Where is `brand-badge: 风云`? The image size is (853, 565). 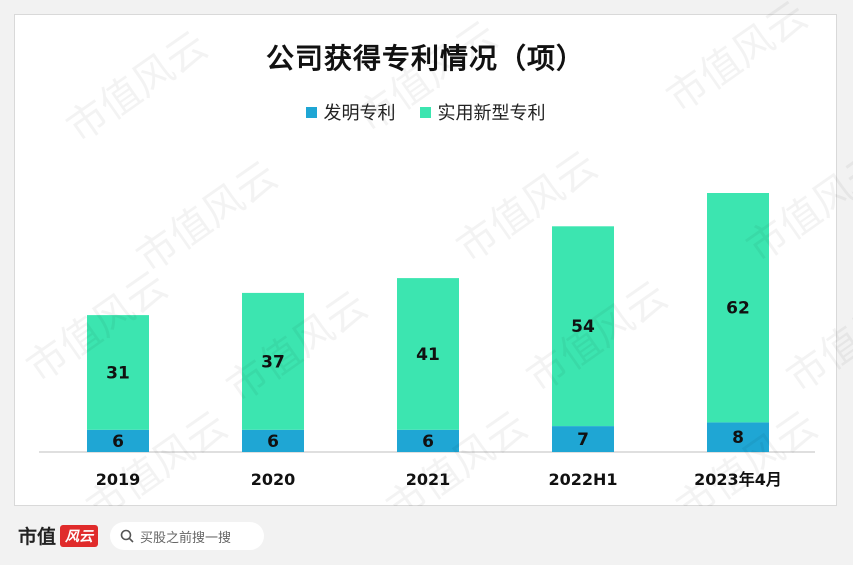 brand-badge: 风云 is located at coordinates (79, 535).